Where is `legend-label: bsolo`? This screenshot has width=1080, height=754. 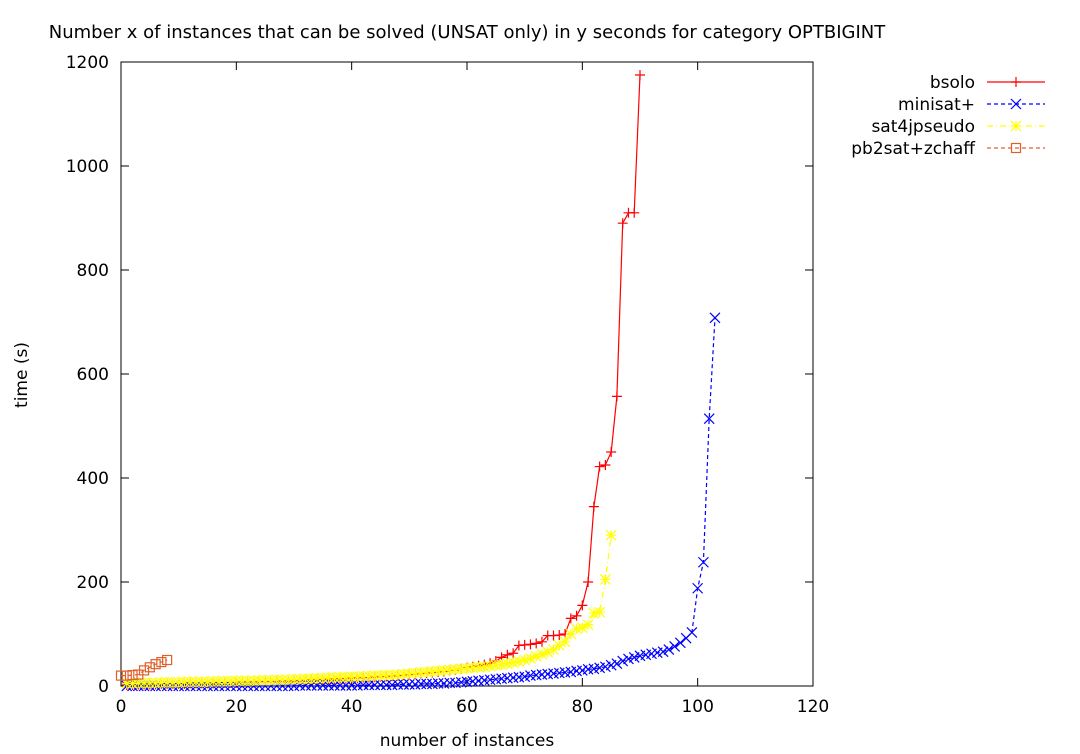
legend-label: bsolo is located at coordinates (952, 83).